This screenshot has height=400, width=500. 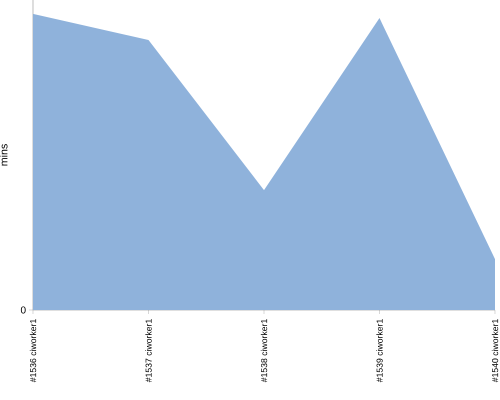 What do you see at coordinates (33, 350) in the screenshot?
I see `x-tick-label: #1536 ciworker1` at bounding box center [33, 350].